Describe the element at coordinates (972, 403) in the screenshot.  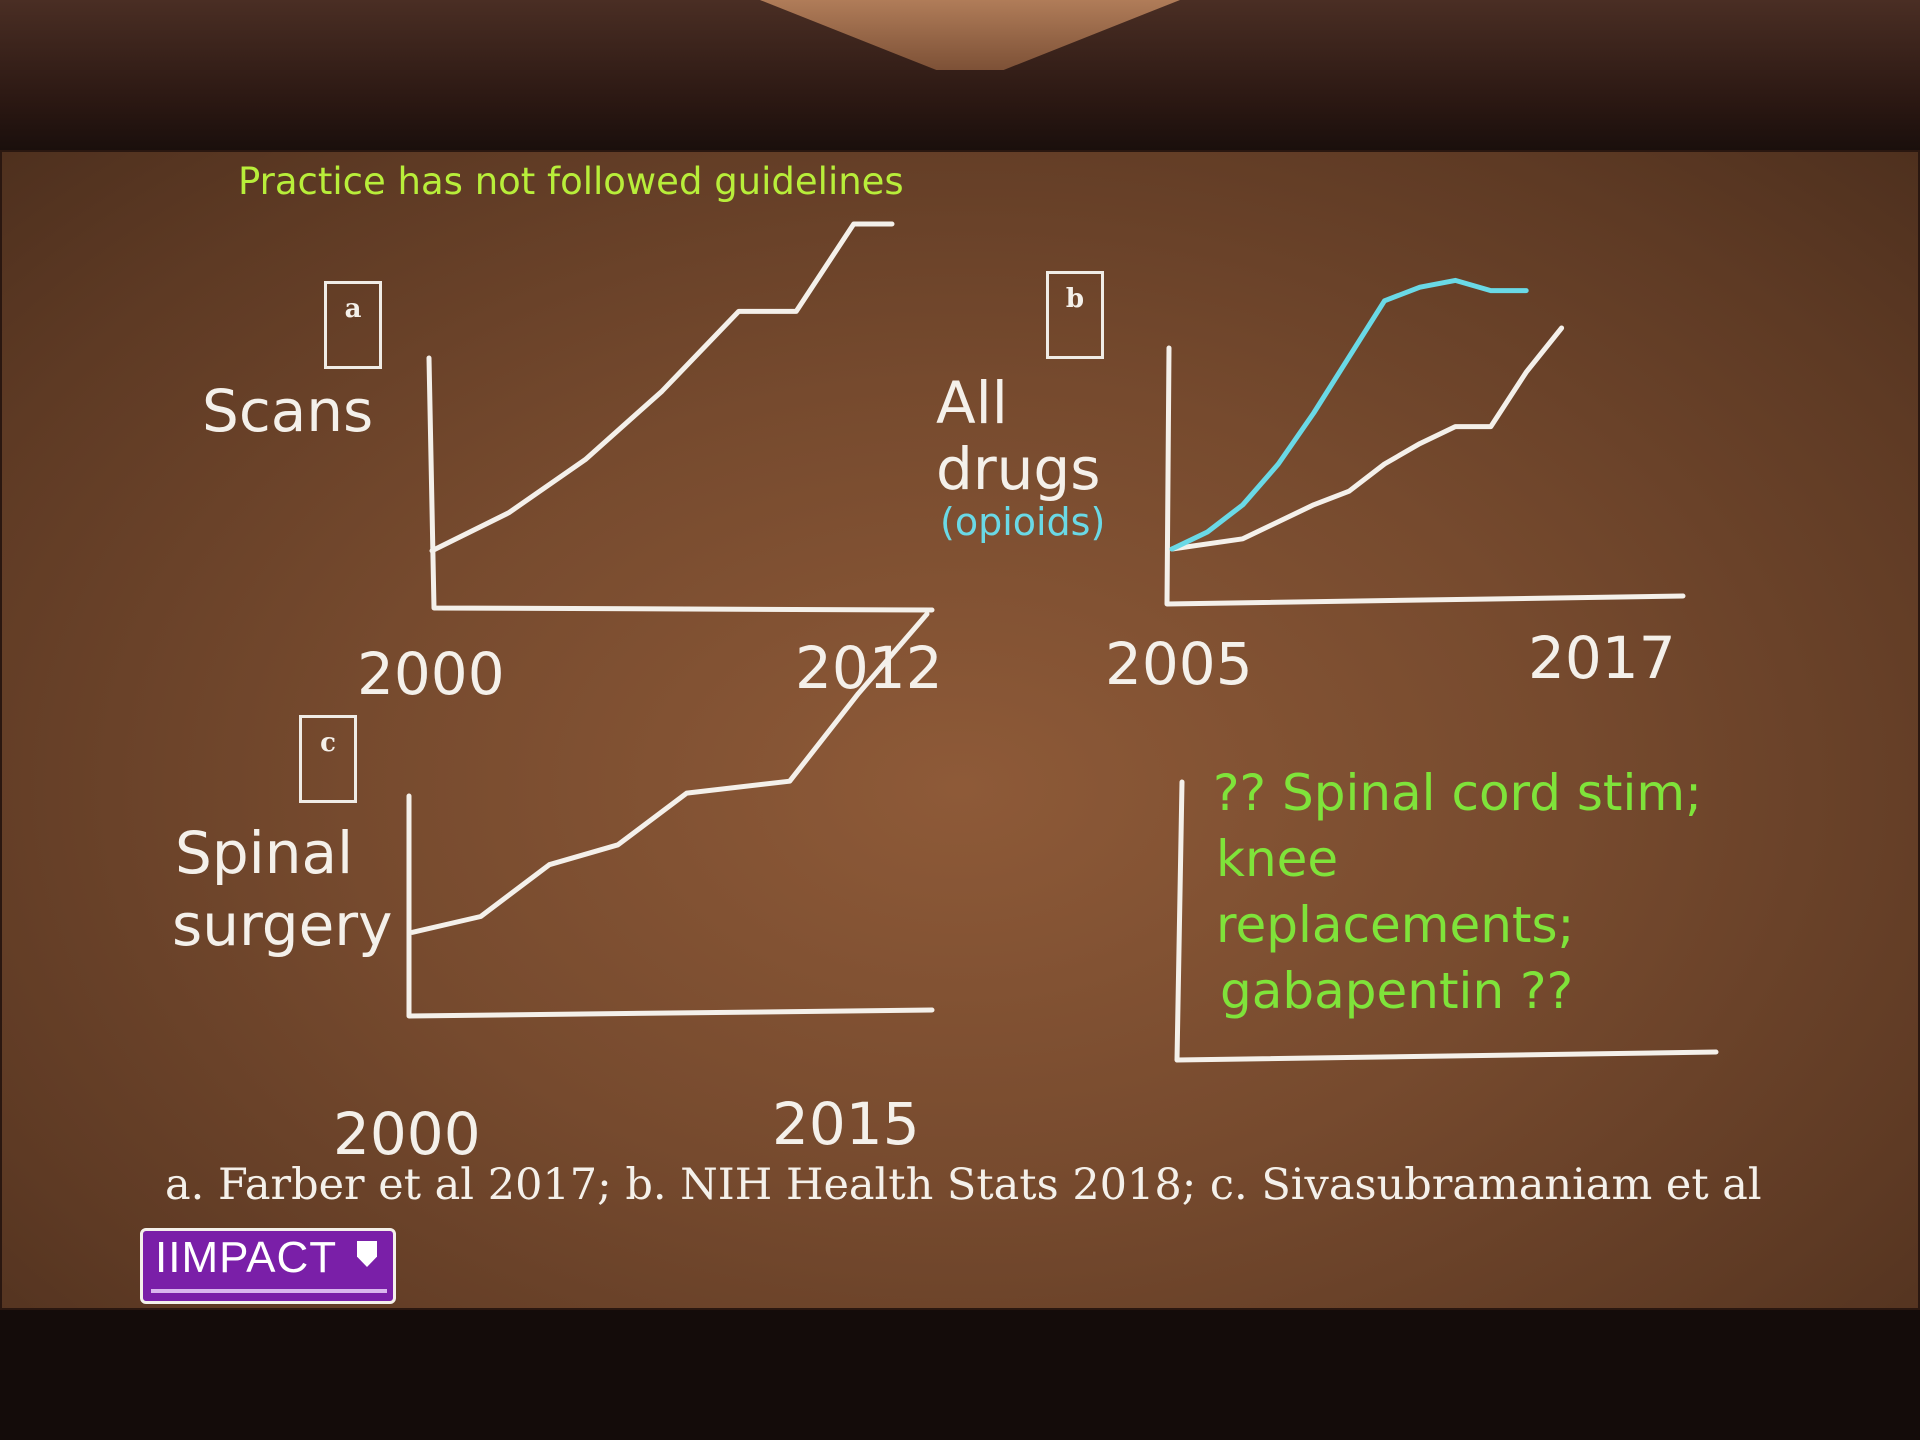
I see `all-ylabel: All` at that location.